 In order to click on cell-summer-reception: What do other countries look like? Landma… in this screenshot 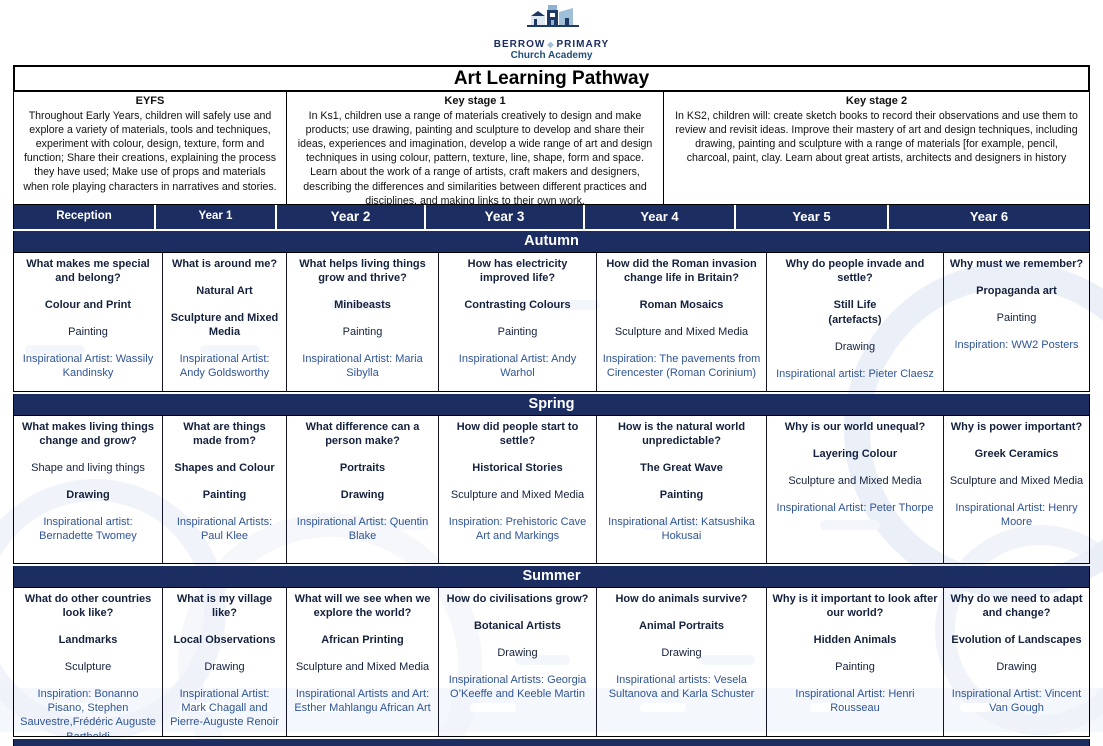, I will do `click(88, 662)`.